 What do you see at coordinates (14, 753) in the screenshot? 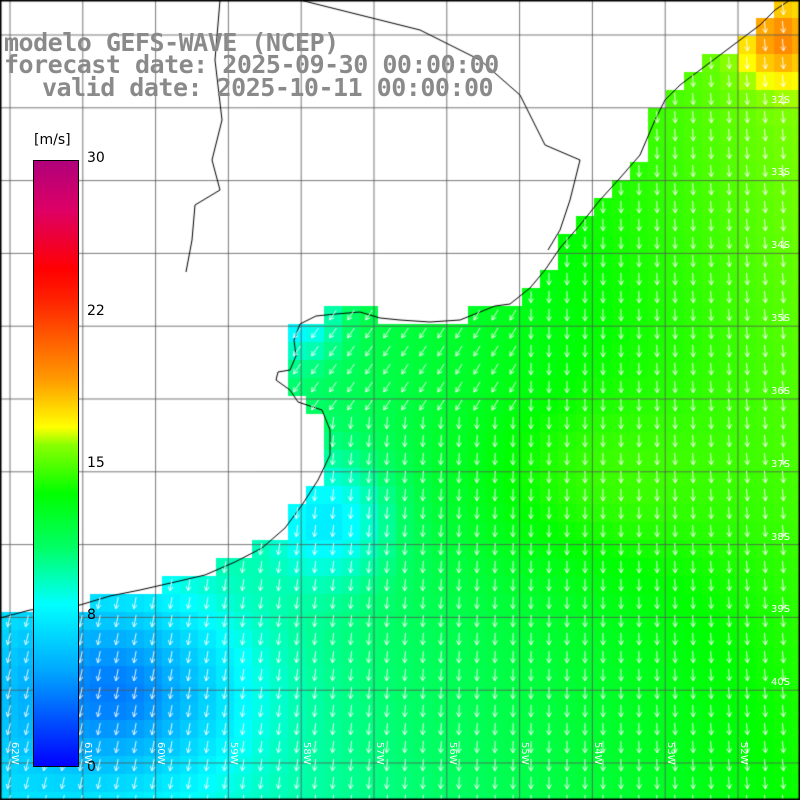
I see `lon-label-62w: 62W` at bounding box center [14, 753].